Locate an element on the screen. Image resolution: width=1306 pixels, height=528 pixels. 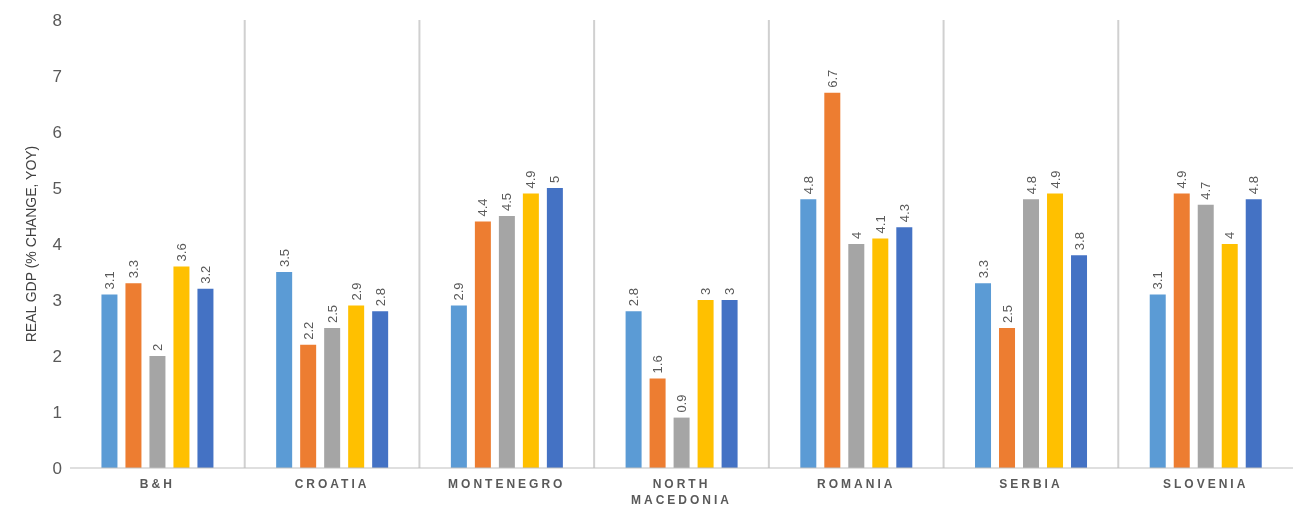
data-label: 4.4 is located at coordinates (483, 207).